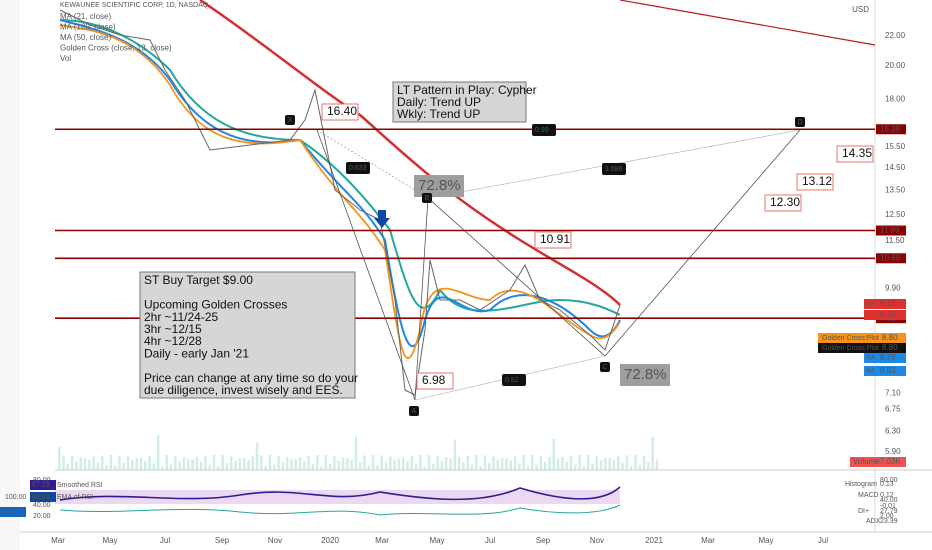 The width and height of the screenshot is (932, 550). Describe the element at coordinates (889, 480) in the screenshot. I see `rsi-right-label: 80.00` at that location.